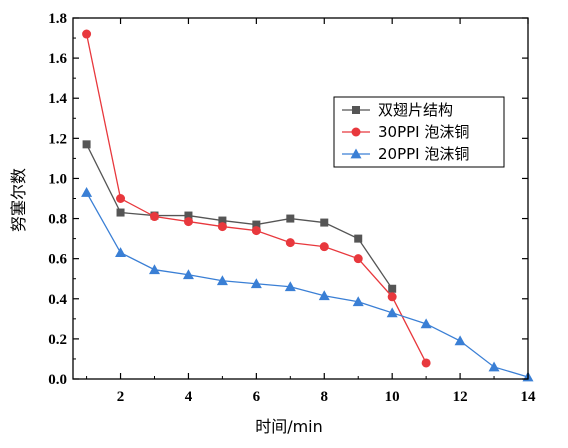 This screenshot has width=568, height=448. Describe the element at coordinates (18, 200) in the screenshot. I see `y-axis-title: 努塞尔数` at that location.